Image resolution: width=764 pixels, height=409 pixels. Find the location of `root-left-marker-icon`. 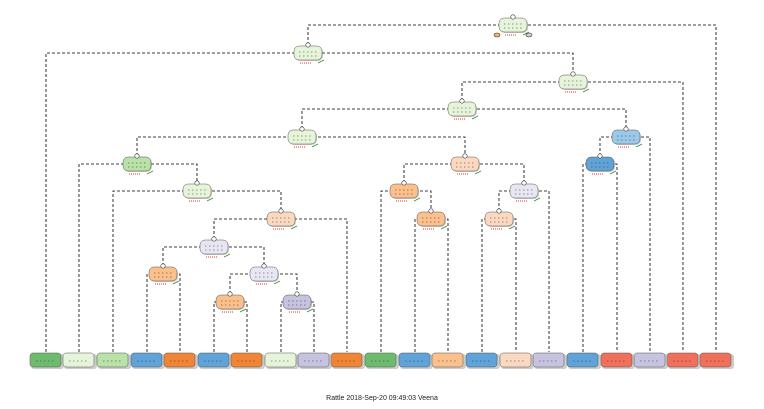

root-left-marker-icon is located at coordinates (497, 35).